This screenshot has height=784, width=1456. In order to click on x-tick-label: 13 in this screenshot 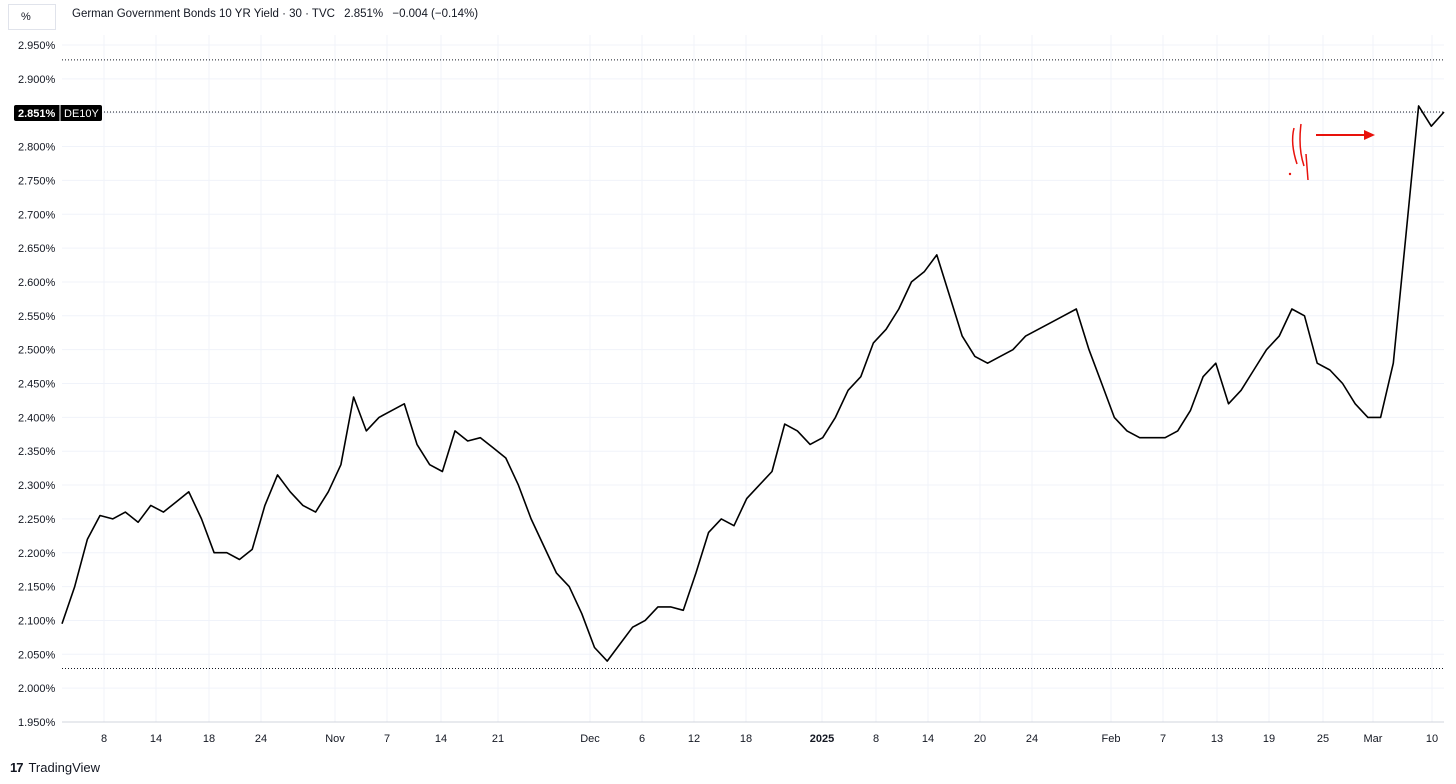, I will do `click(1217, 739)`.